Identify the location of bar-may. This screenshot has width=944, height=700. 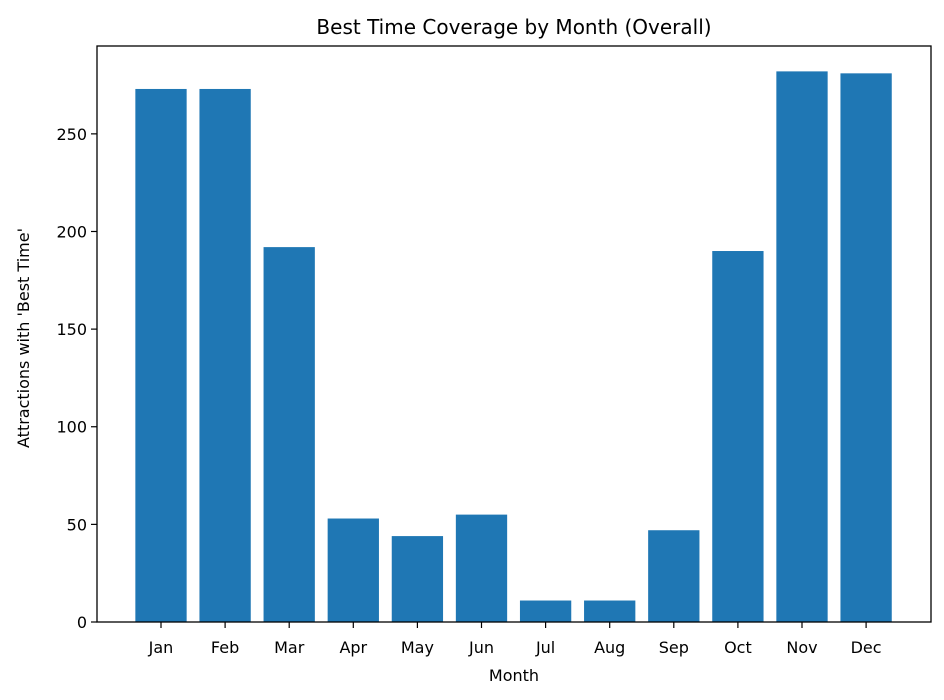
(417, 579).